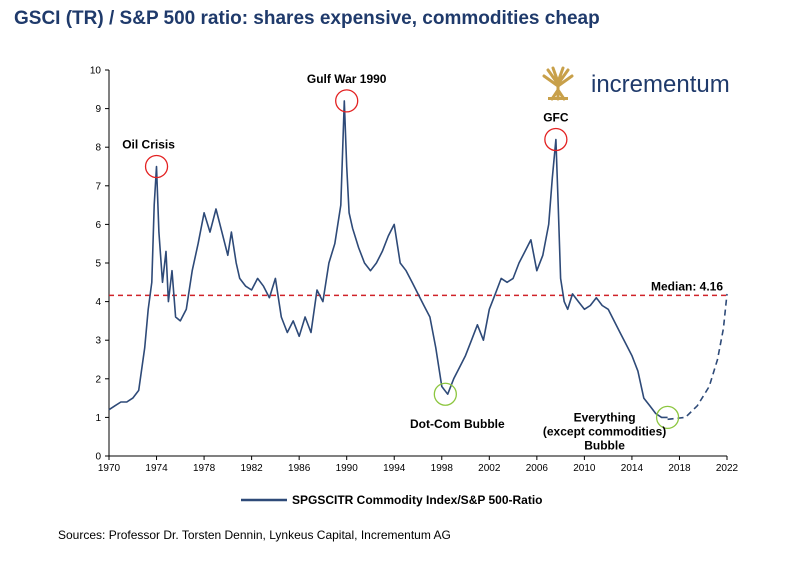 This screenshot has height=565, width=794. I want to click on x-tick-label: 2002, so click(489, 468).